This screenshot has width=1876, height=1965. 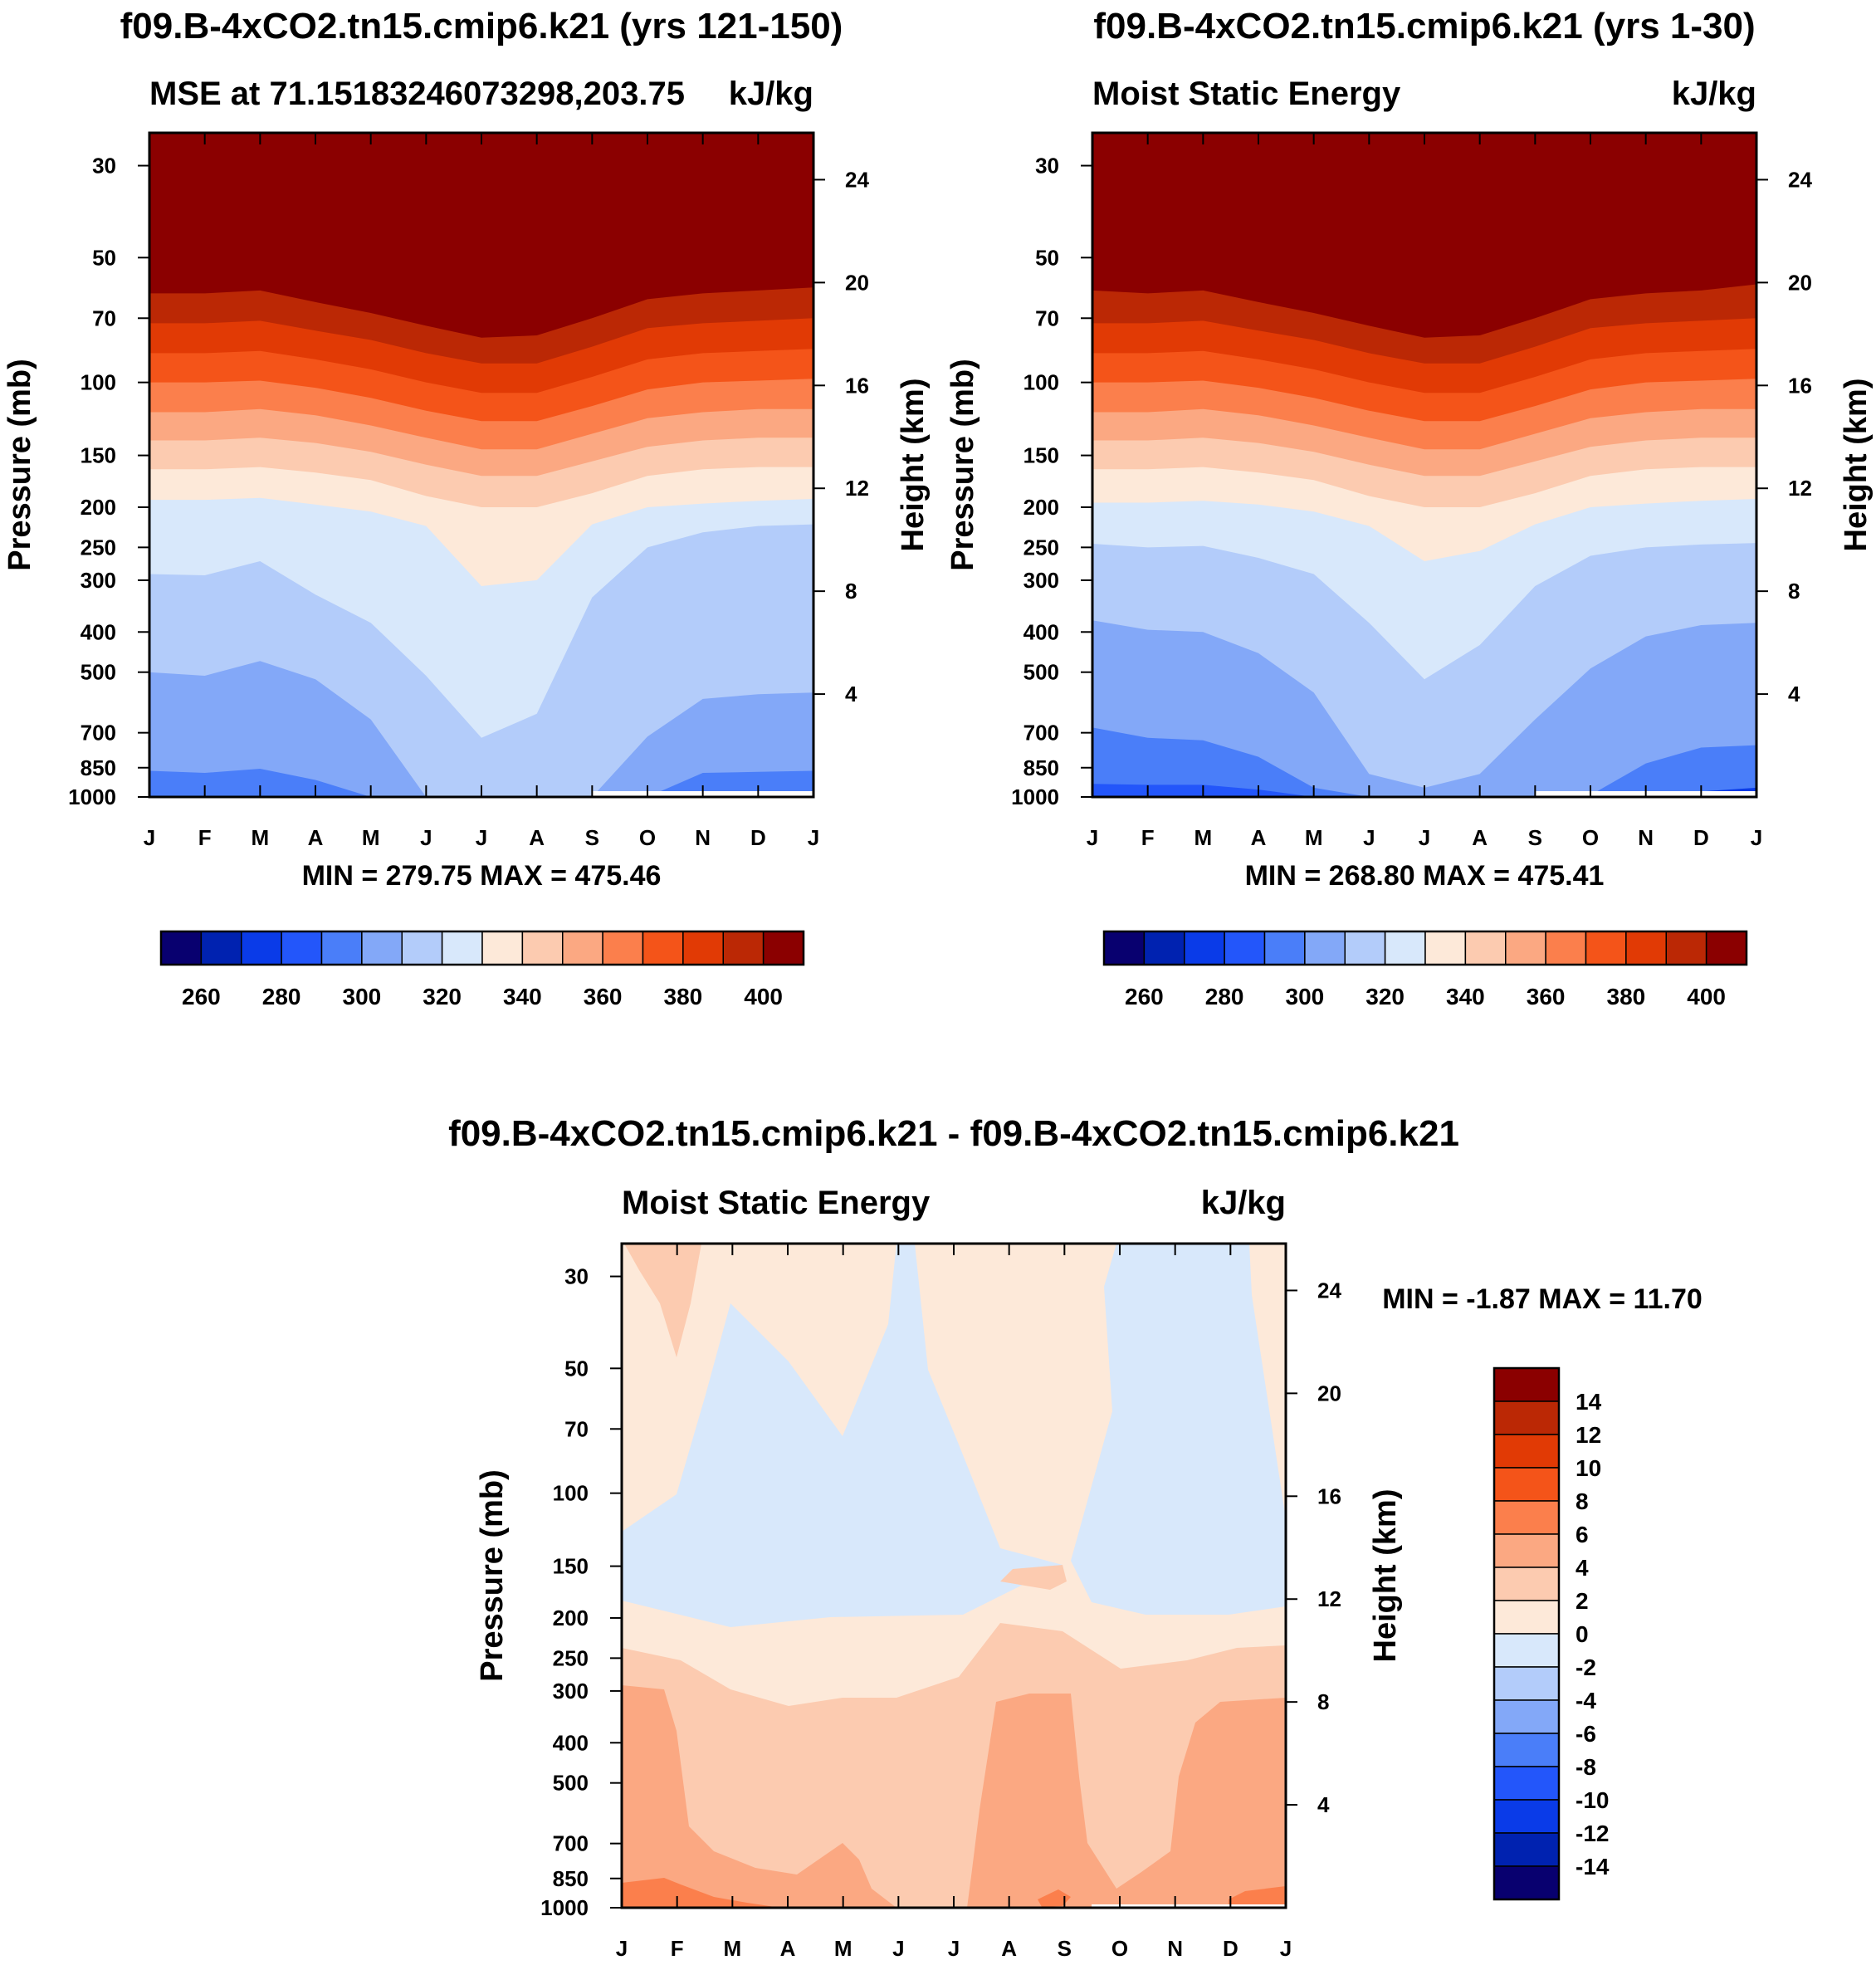 What do you see at coordinates (1041, 507) in the screenshot?
I see `y-tick-label-pressure: 200` at bounding box center [1041, 507].